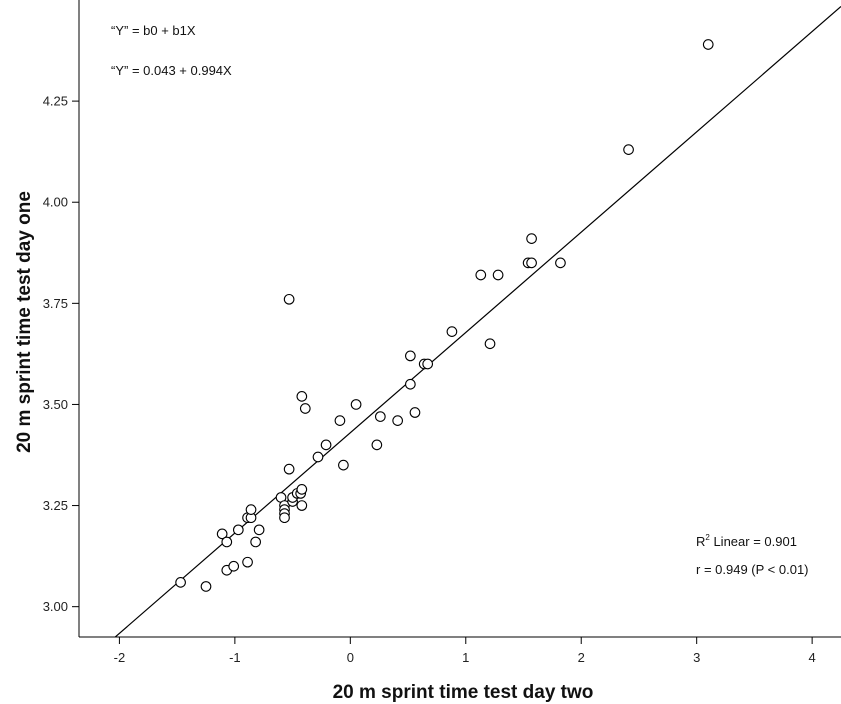  I want to click on y-tick-label: 4.00, so click(55, 202).